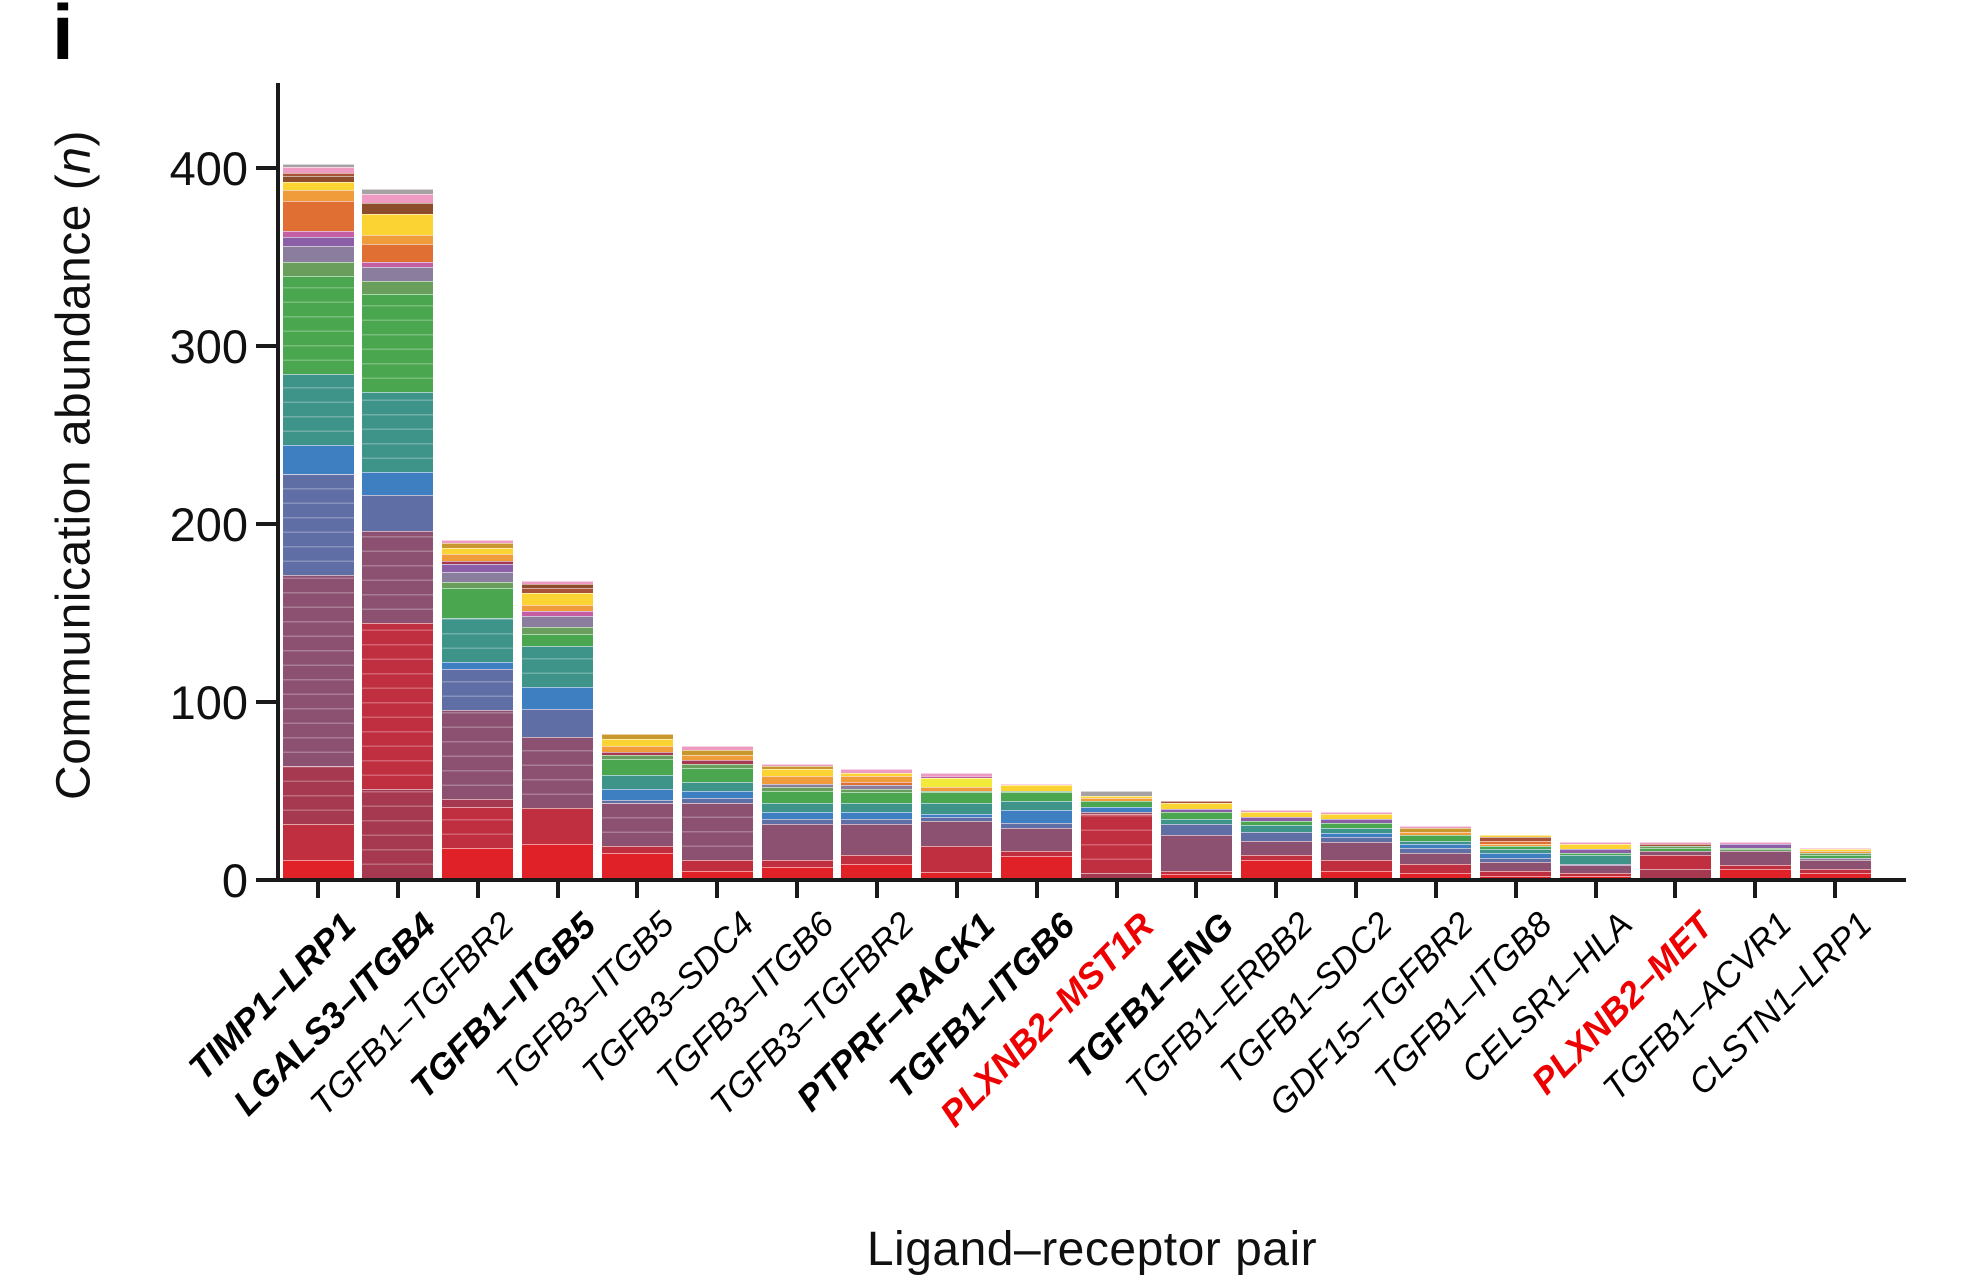 This screenshot has height=1281, width=1968. What do you see at coordinates (1755, 860) in the screenshot?
I see `bar-TGFB1–ACVR1` at bounding box center [1755, 860].